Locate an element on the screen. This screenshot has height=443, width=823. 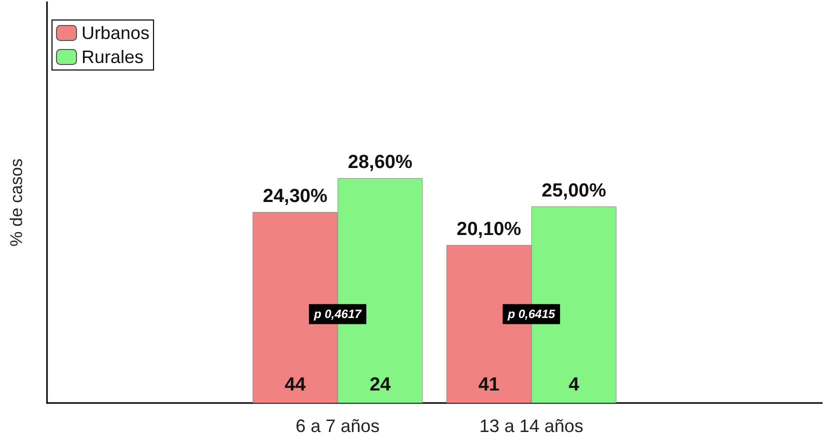
x-tick-label: 6 a 7 años is located at coordinates (338, 426).